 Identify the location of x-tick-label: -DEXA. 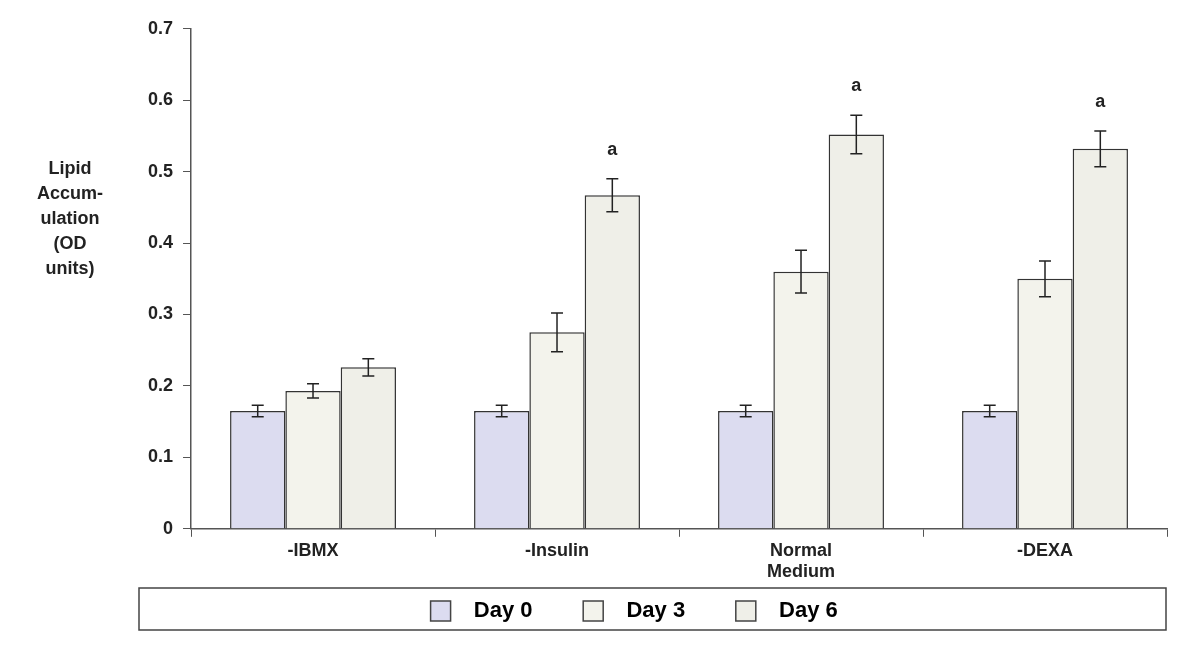
(1045, 549).